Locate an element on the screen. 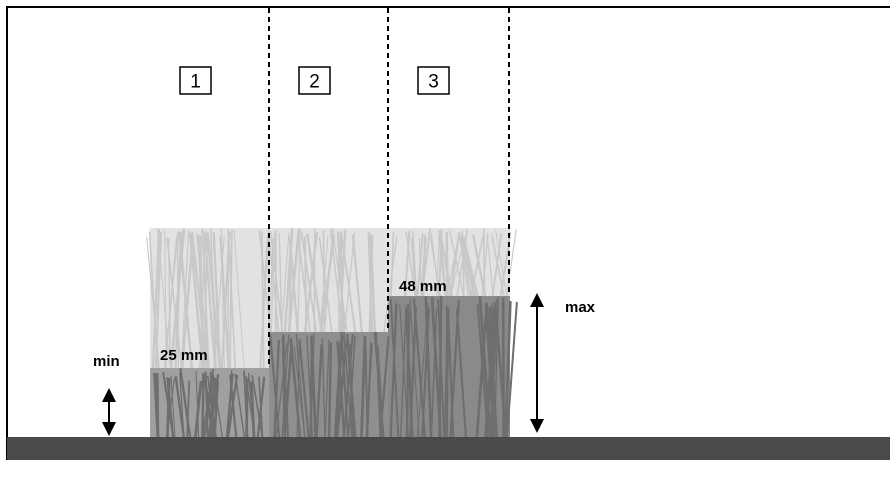 The image size is (890, 486). ground-bar is located at coordinates (448, 448).